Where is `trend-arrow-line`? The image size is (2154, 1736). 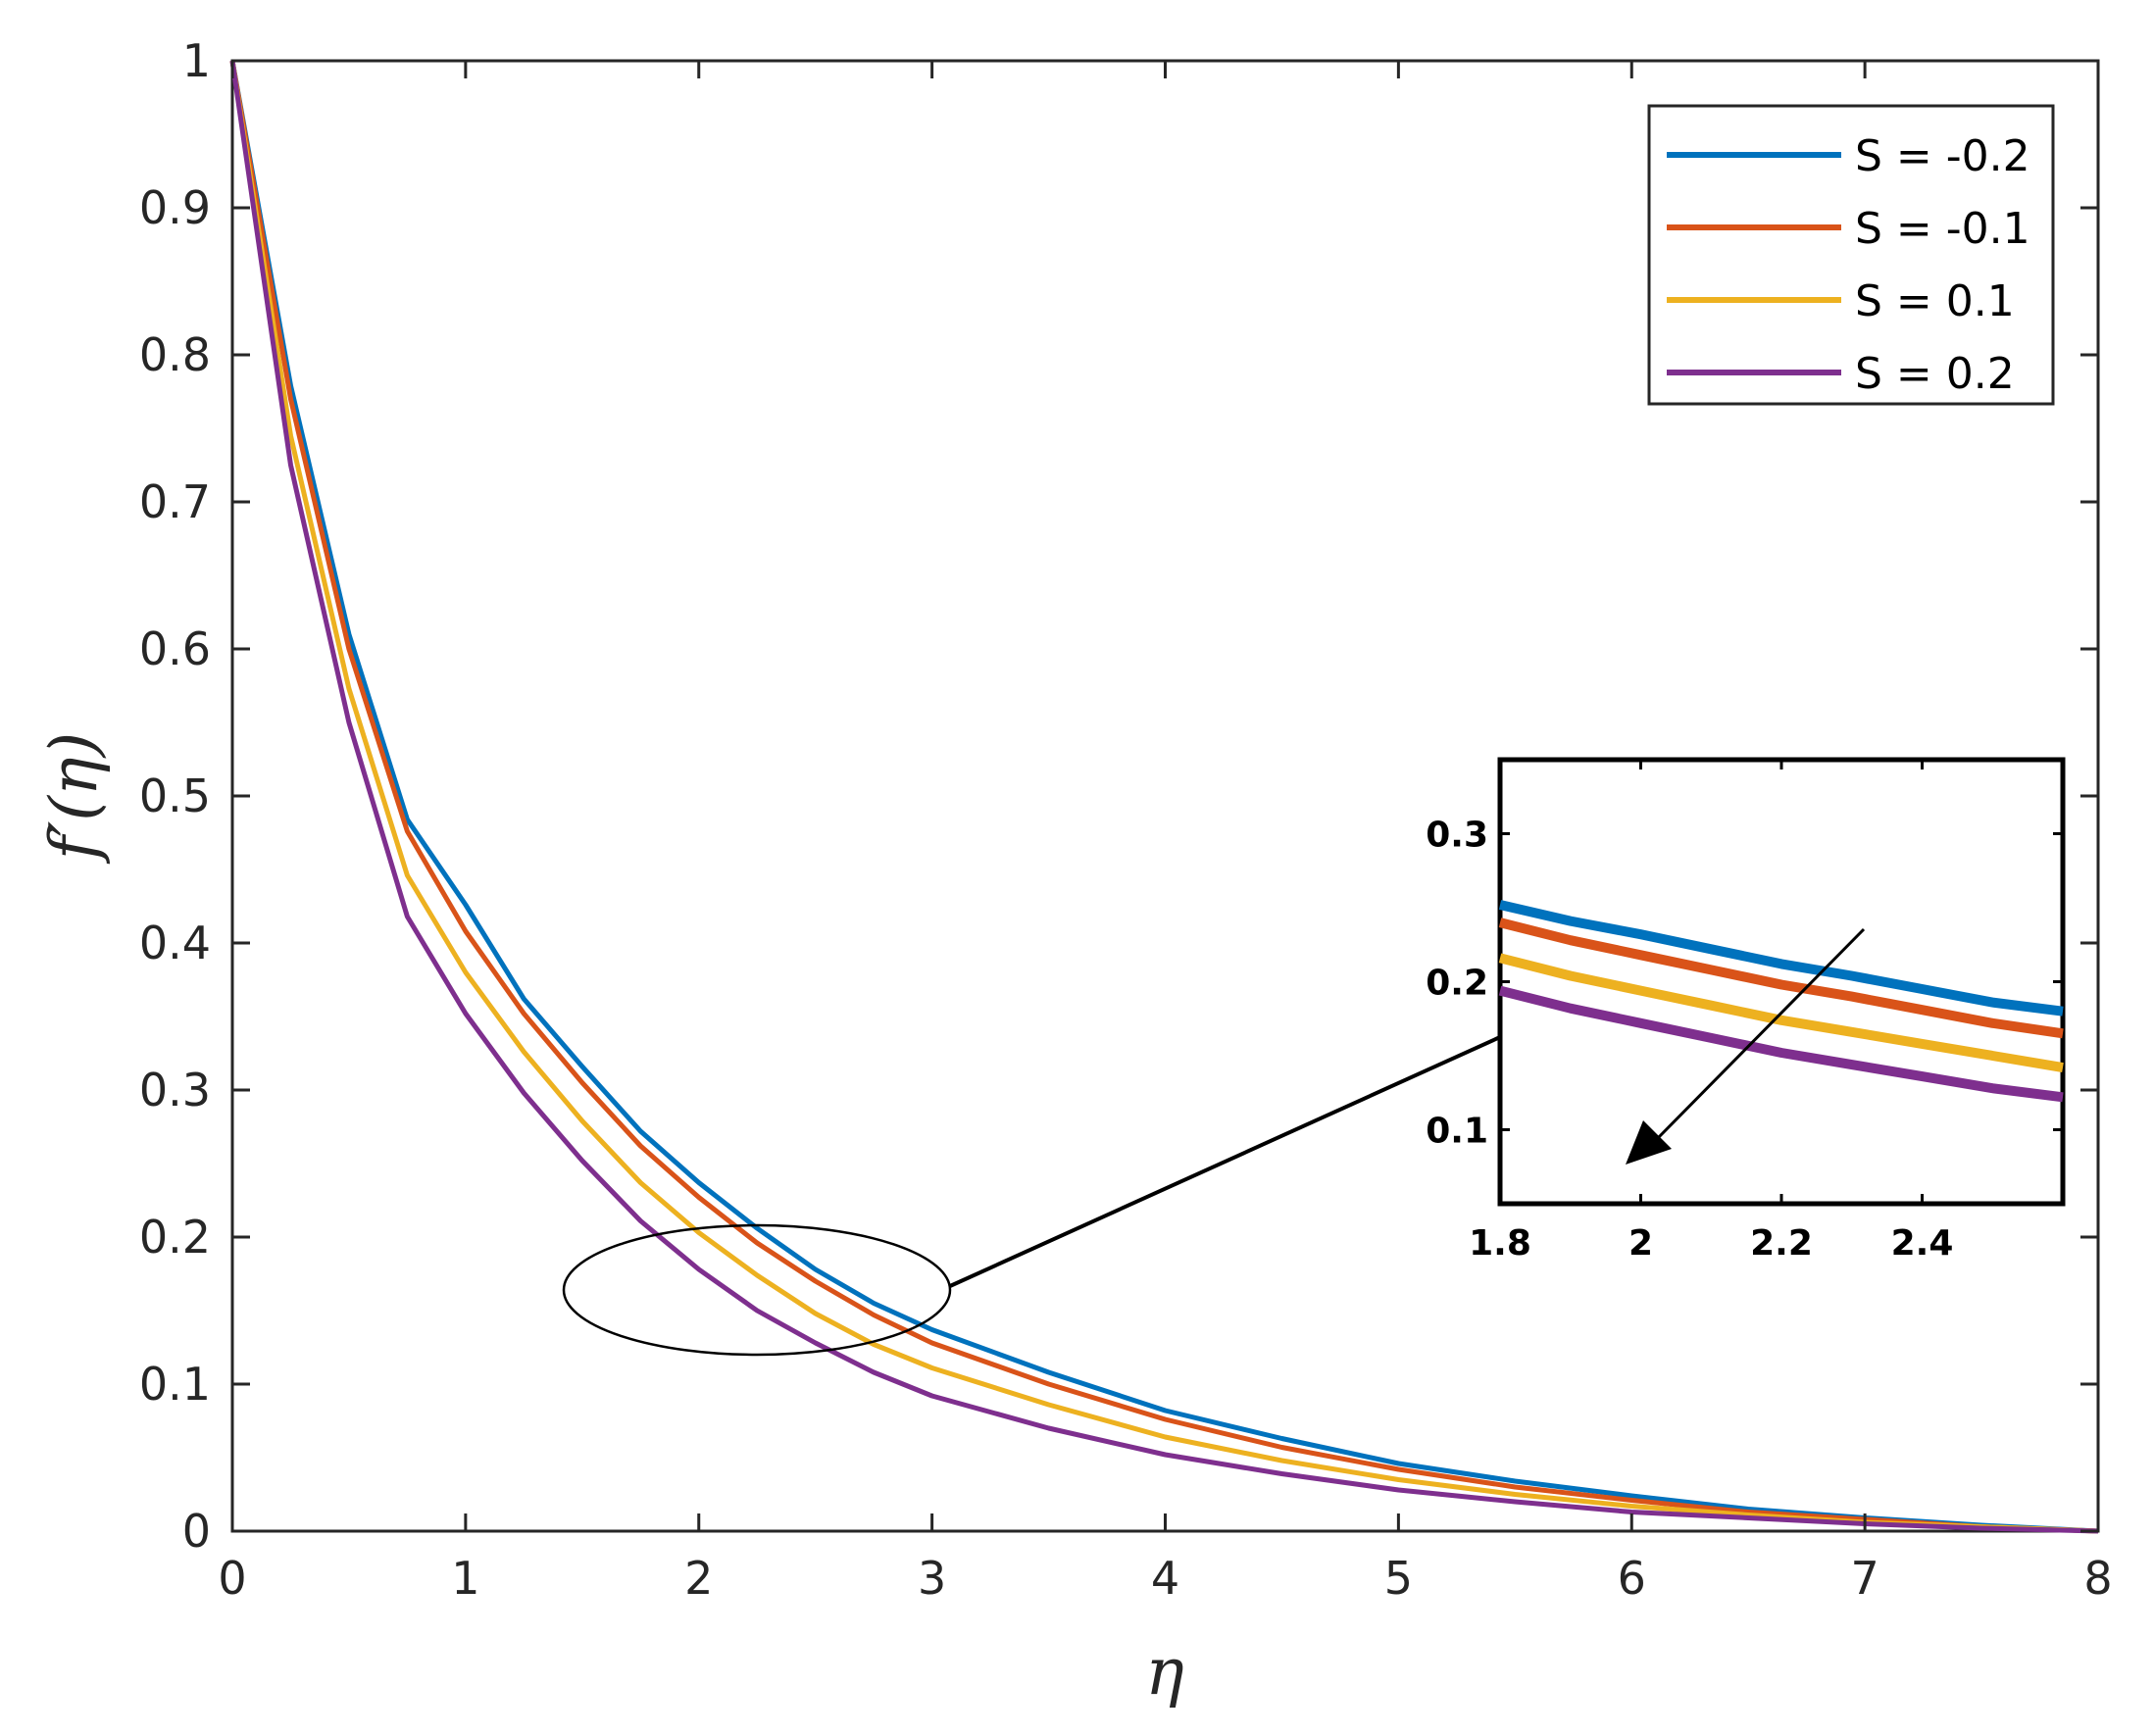 trend-arrow-line is located at coordinates (1760, 1034).